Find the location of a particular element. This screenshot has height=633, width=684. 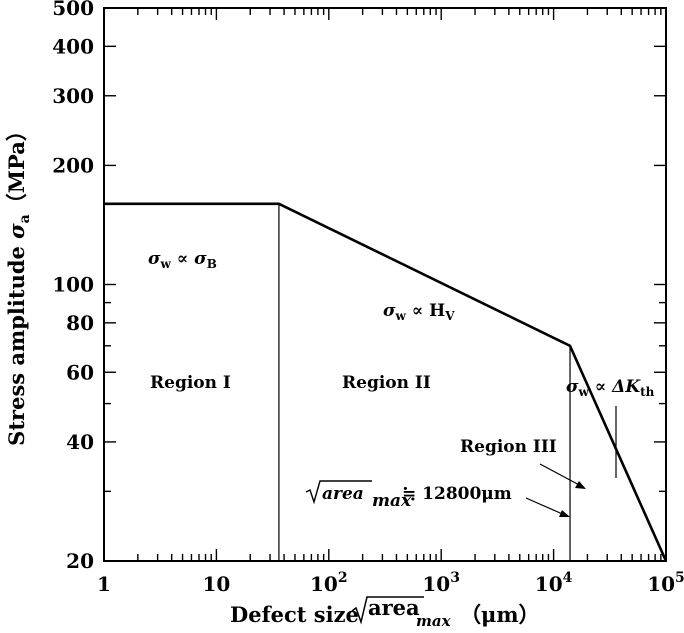

transition-annotation: area max ≒ 12800μm is located at coordinates (408, 495).